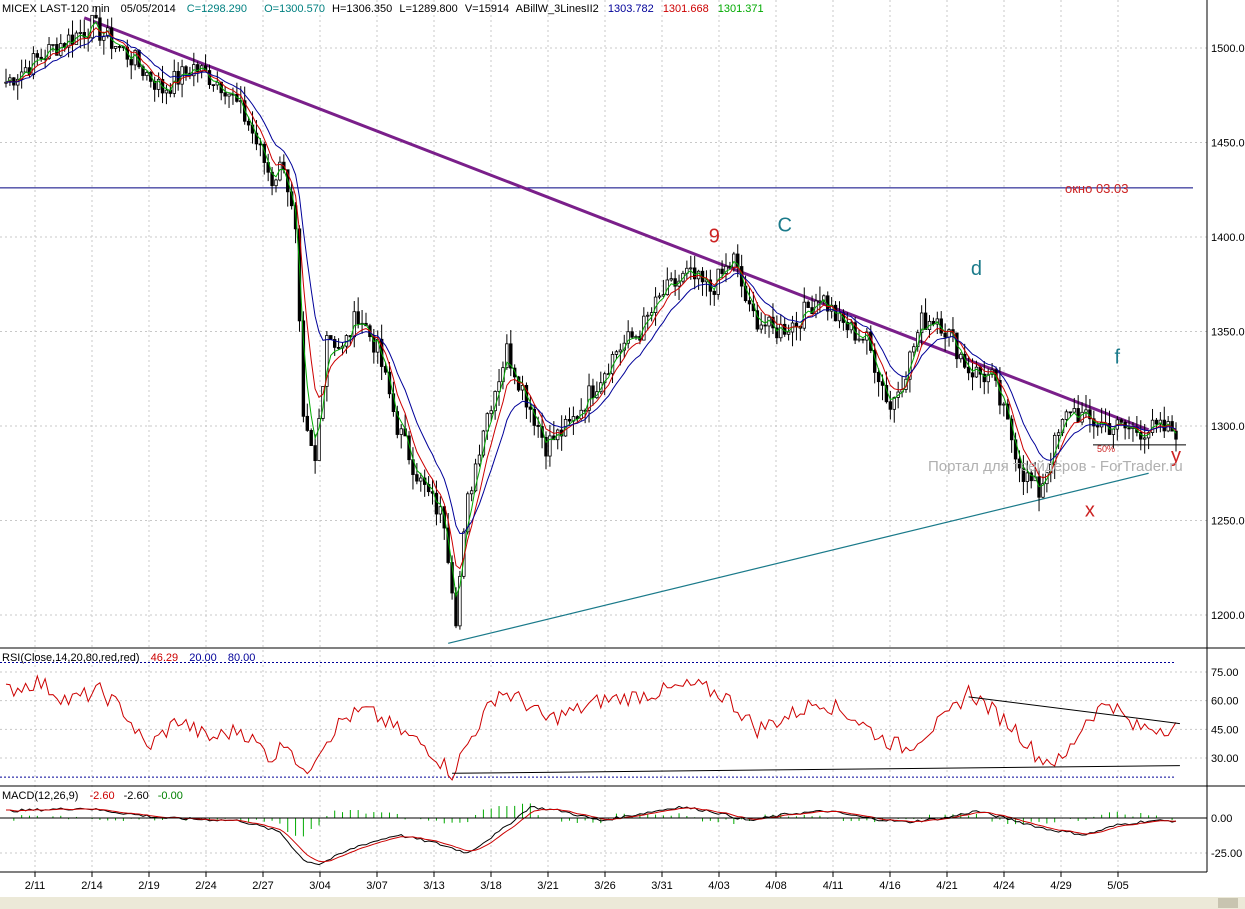  What do you see at coordinates (1228, 522) in the screenshot?
I see `price-tick-label: 1250.0` at bounding box center [1228, 522].